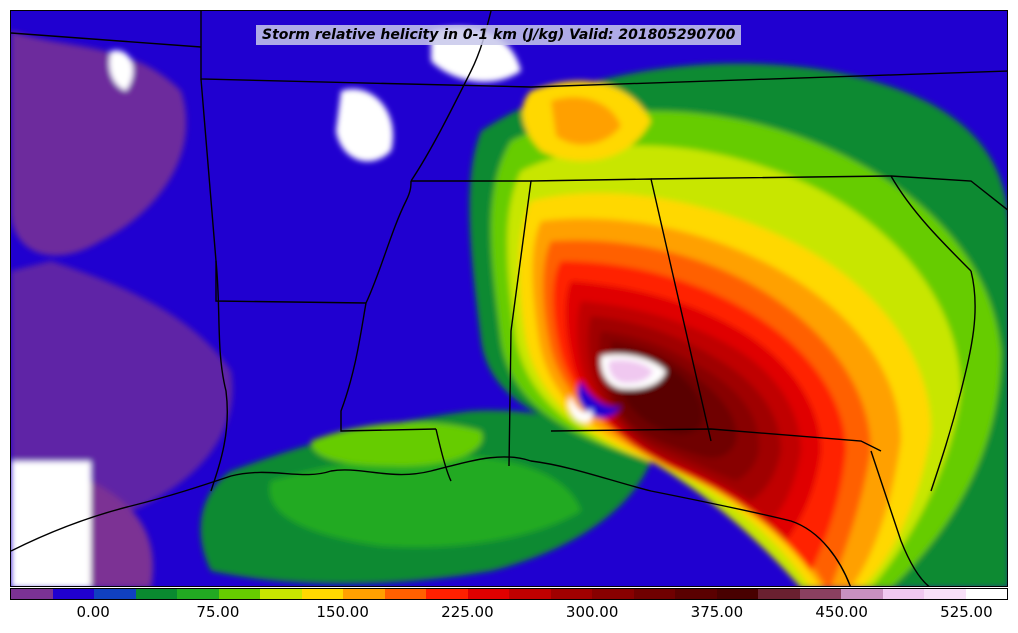 This screenshot has height=633, width=1018. Describe the element at coordinates (93, 612) in the screenshot. I see `colorbar-tick-label: 0.00` at that location.